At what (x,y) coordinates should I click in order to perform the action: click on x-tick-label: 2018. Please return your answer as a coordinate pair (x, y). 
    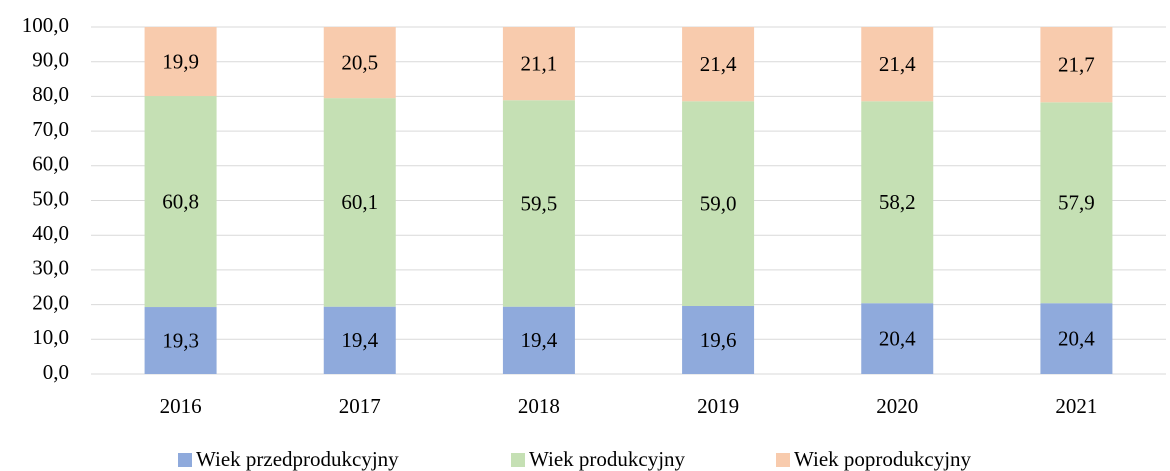
    Looking at the image, I should click on (539, 406).